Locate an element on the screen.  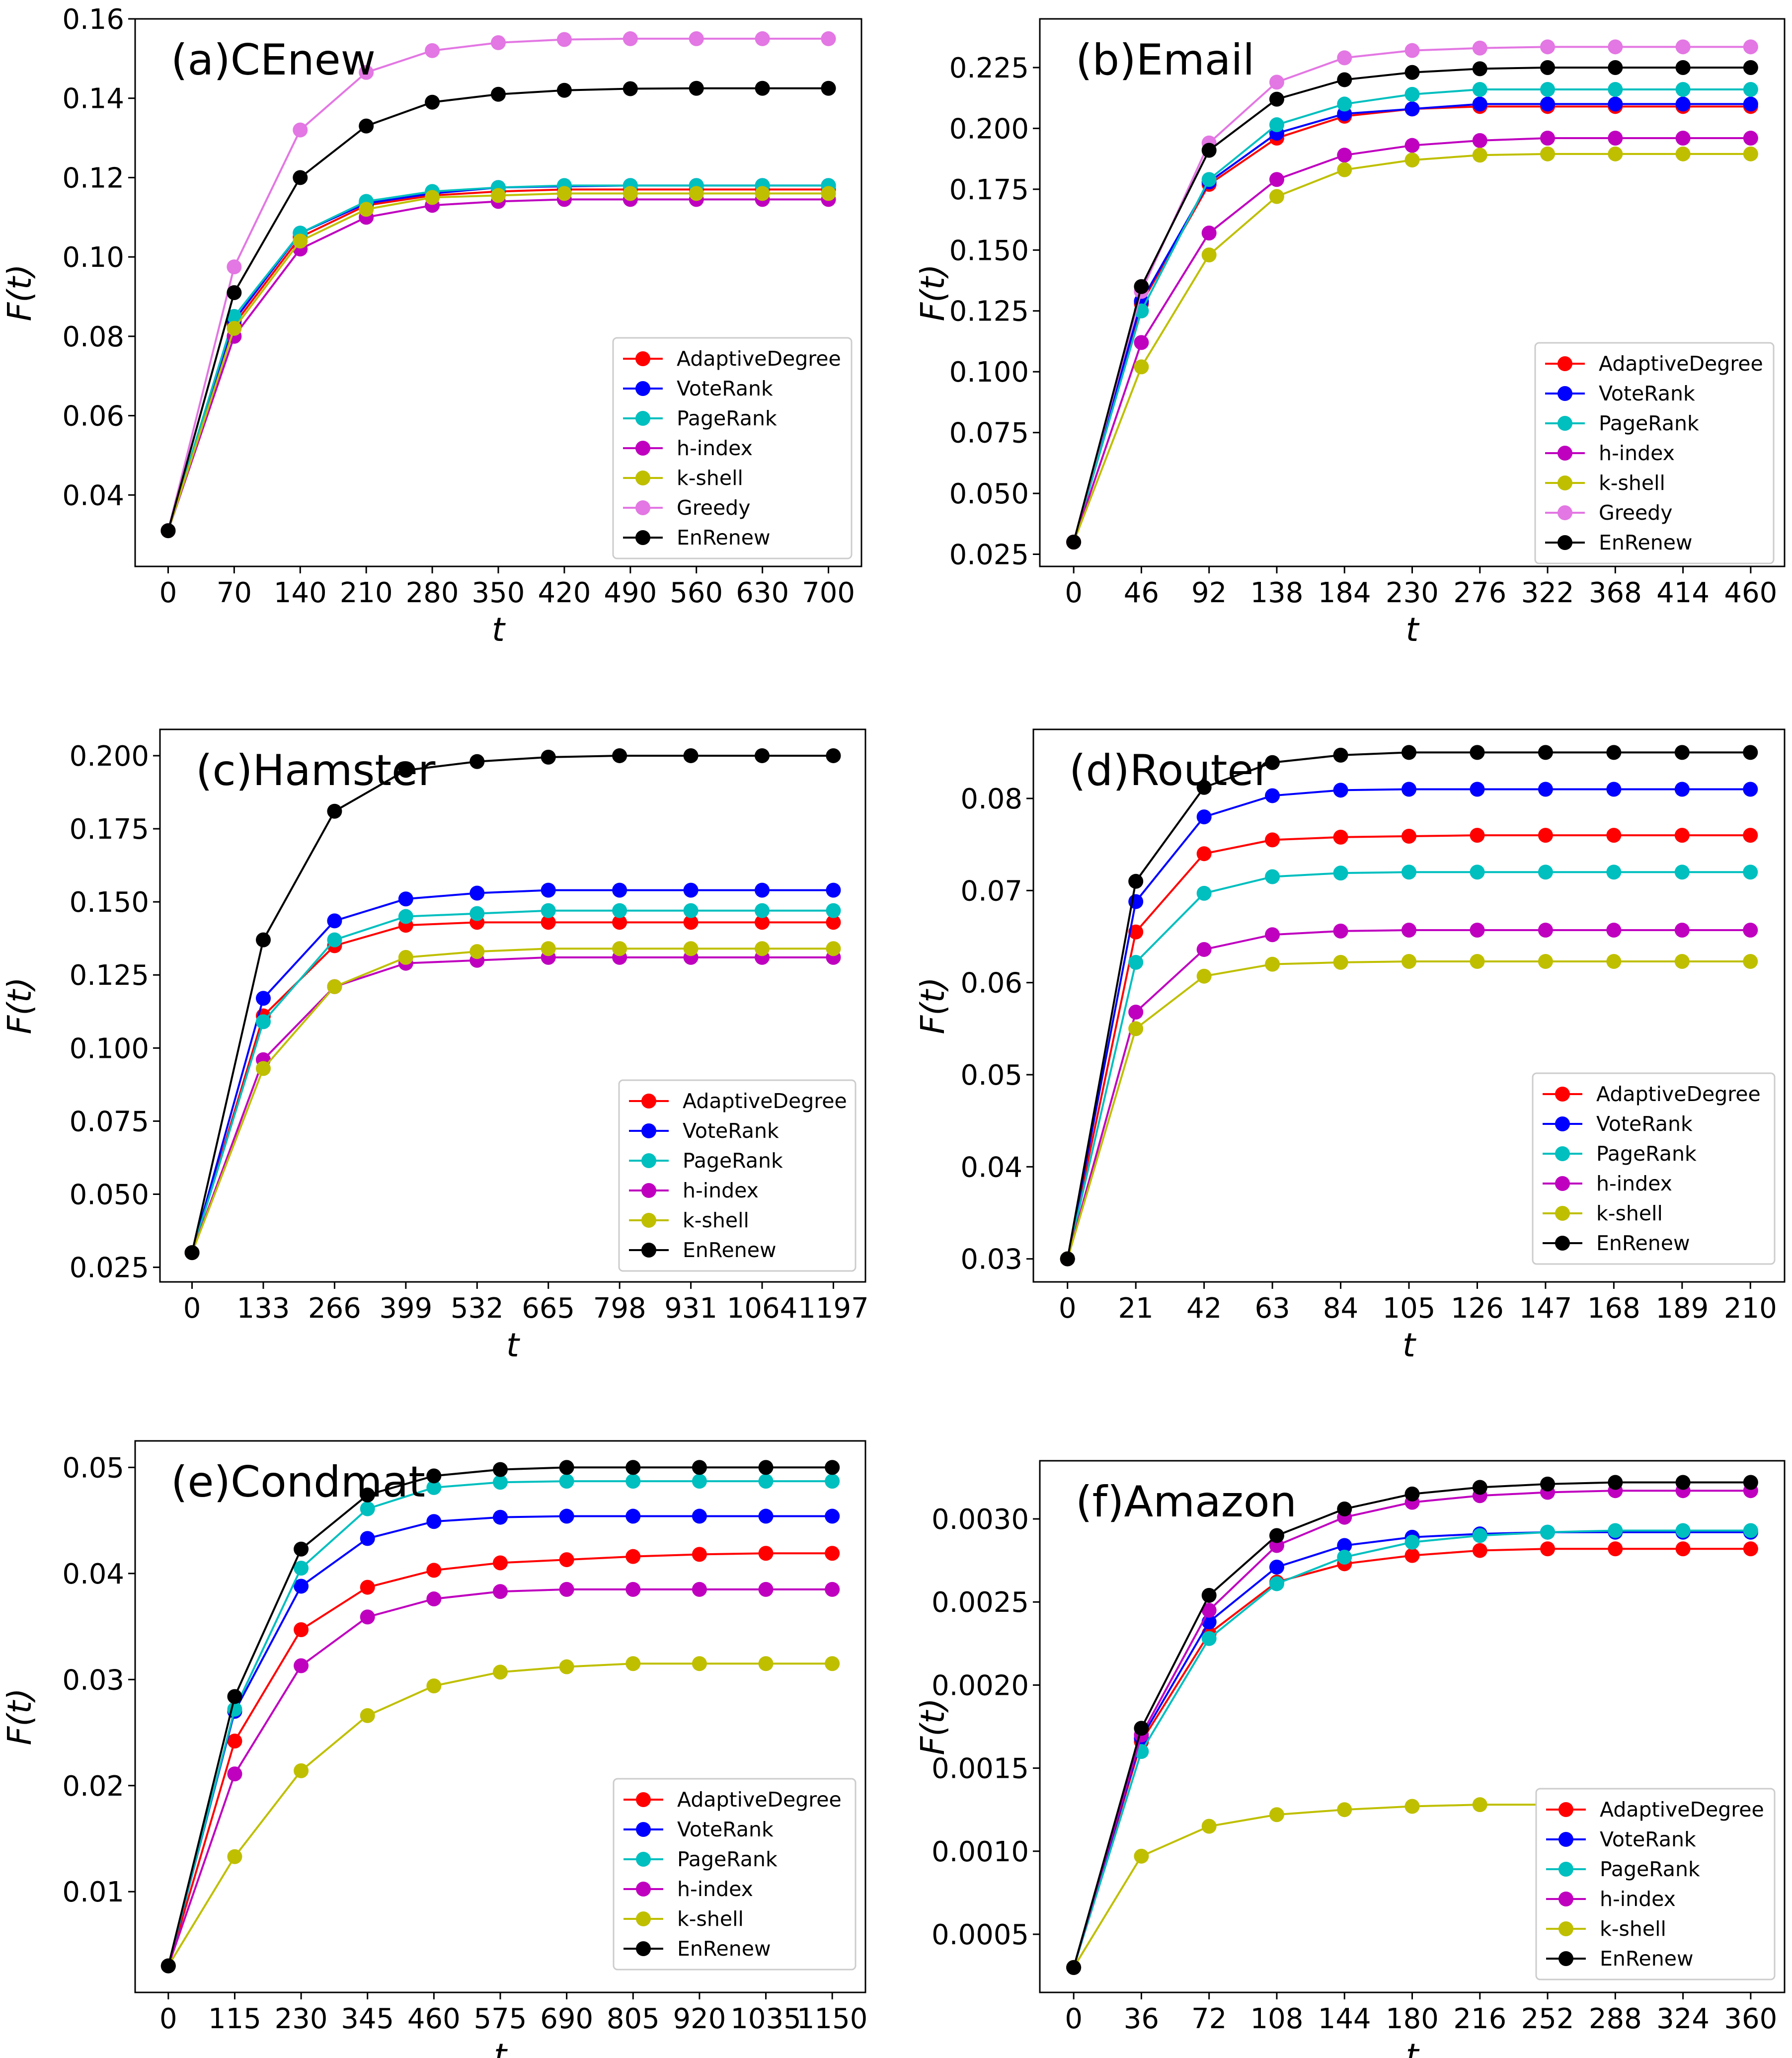
y-tick-label: 0.150 is located at coordinates (109, 902).